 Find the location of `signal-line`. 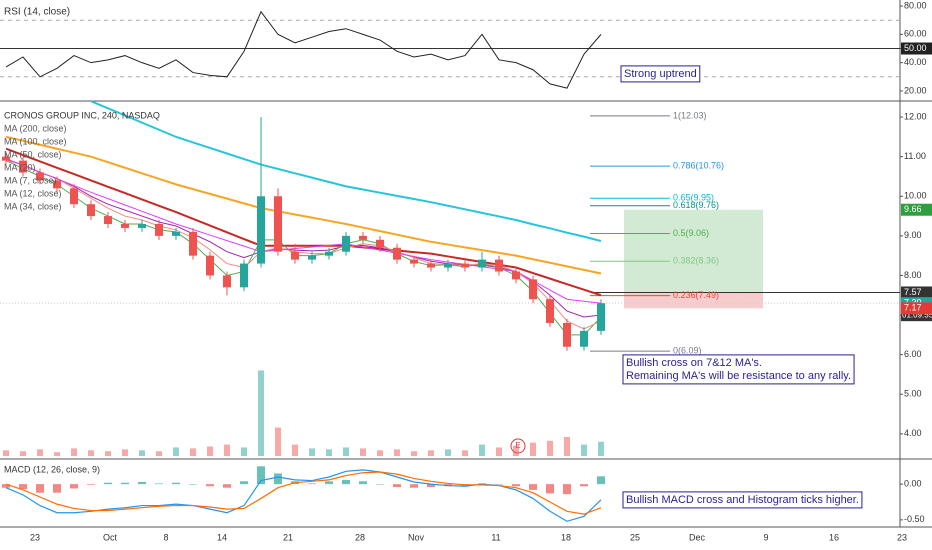

signal-line is located at coordinates (303, 493).